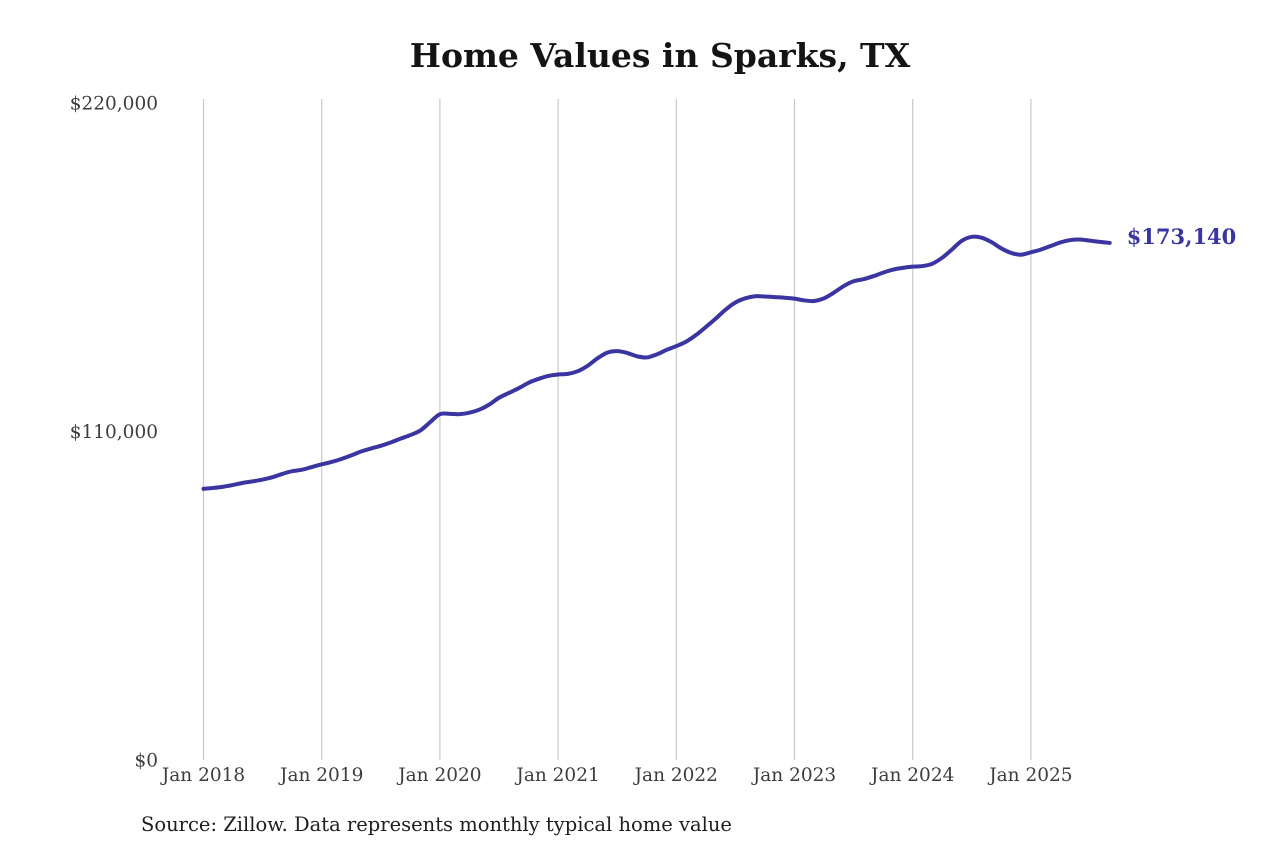 The height and width of the screenshot is (853, 1280). Describe the element at coordinates (320, 775) in the screenshot. I see `x-axis-tick-label: Jan 2019` at that location.